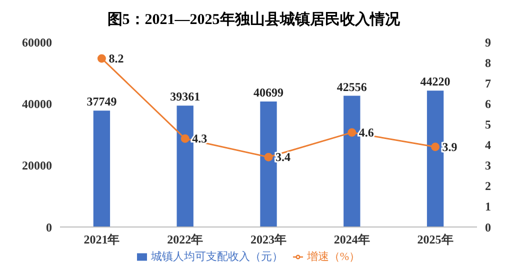  I want to click on x-tick-label: 2025年, so click(435, 239).